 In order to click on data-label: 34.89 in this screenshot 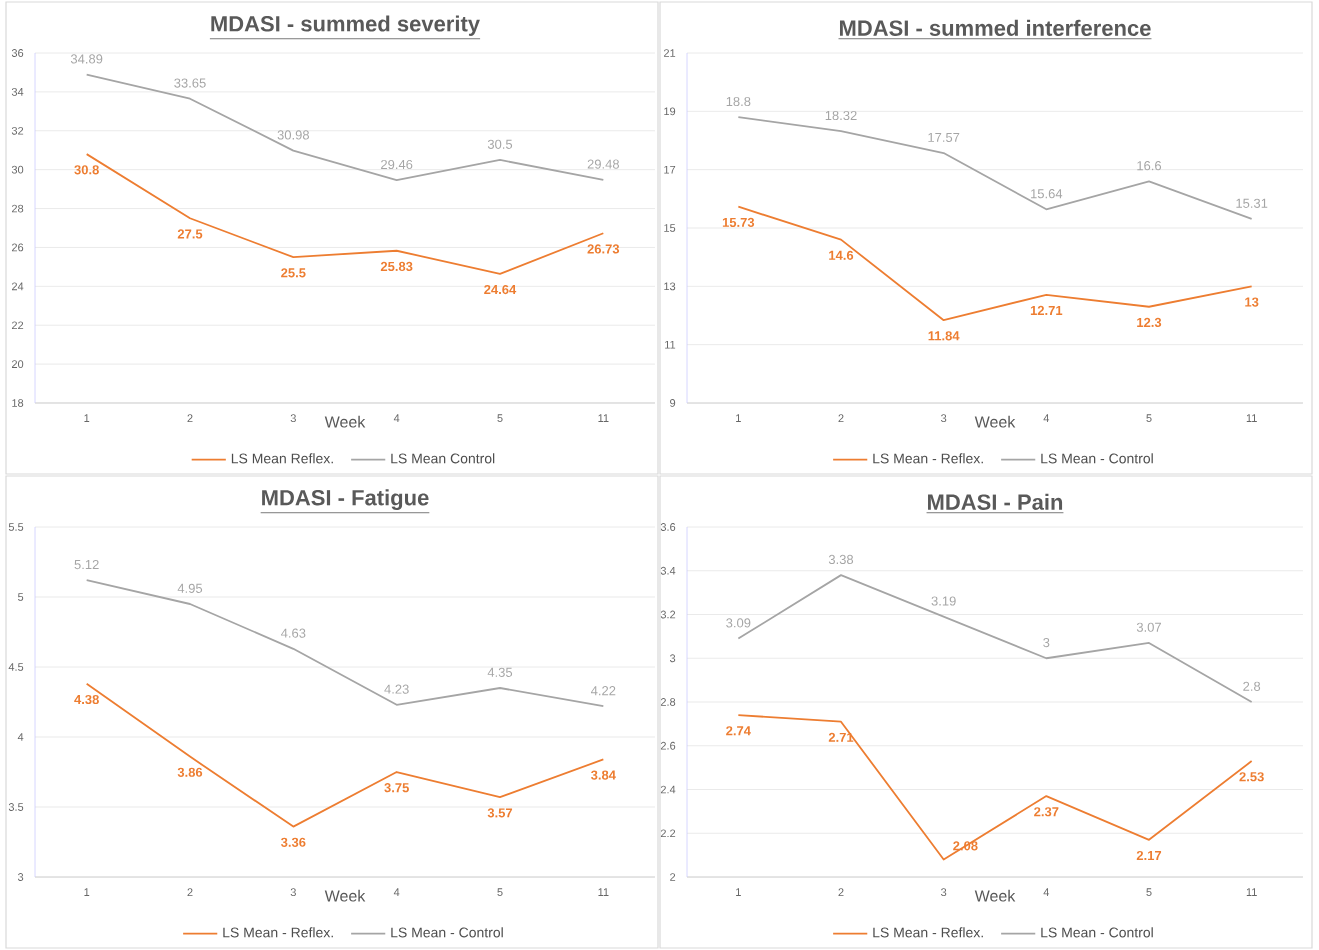, I will do `click(86, 59)`.